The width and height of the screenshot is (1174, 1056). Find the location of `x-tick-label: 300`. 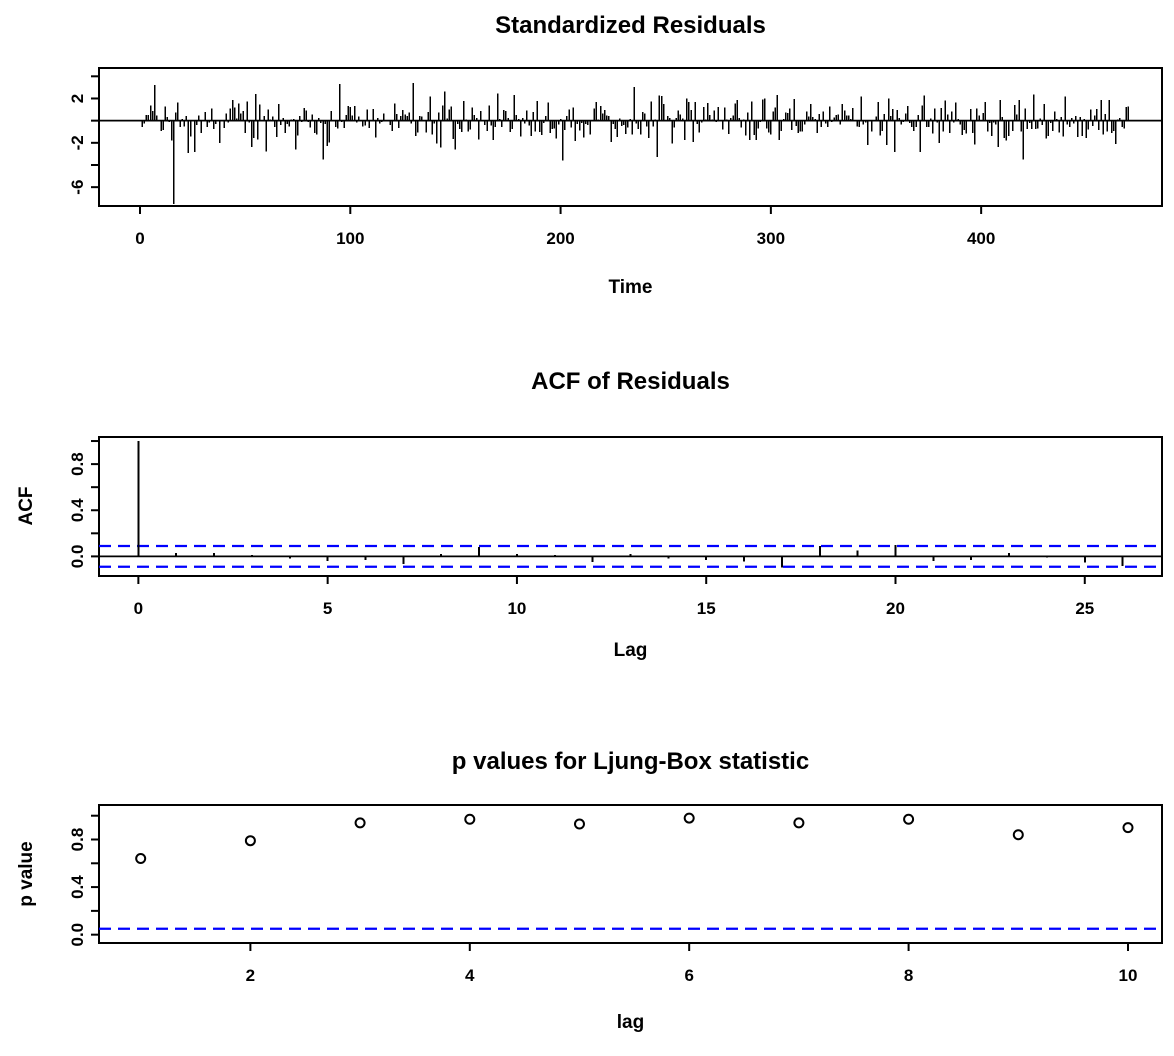

x-tick-label: 300 is located at coordinates (771, 238).